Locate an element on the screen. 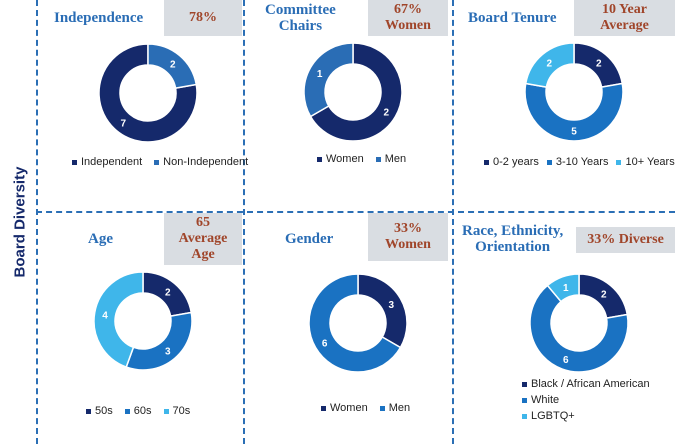  panel-title: Gender is located at coordinates (309, 239).